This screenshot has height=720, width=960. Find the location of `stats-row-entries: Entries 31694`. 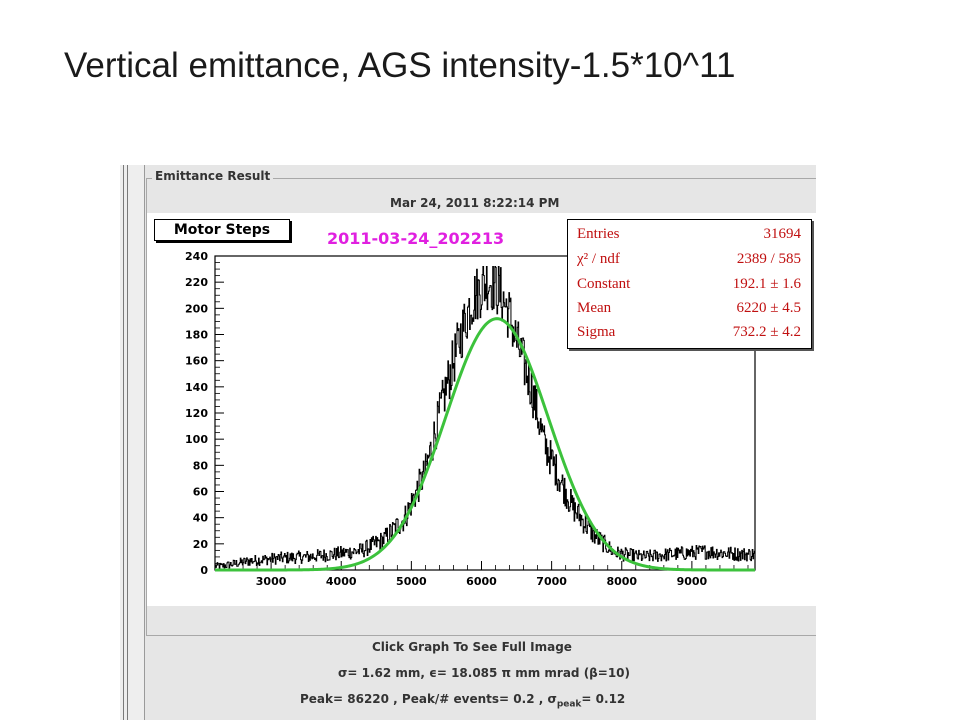

stats-row-entries: Entries 31694 is located at coordinates (689, 236).